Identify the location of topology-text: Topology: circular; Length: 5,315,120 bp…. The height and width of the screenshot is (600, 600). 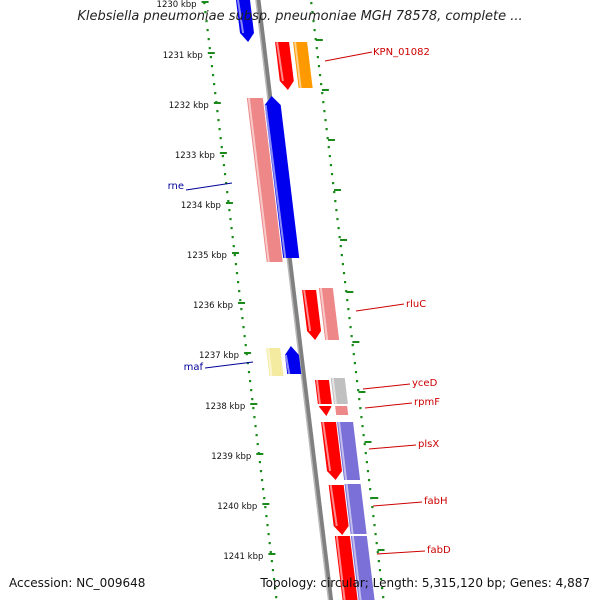
(425, 583).